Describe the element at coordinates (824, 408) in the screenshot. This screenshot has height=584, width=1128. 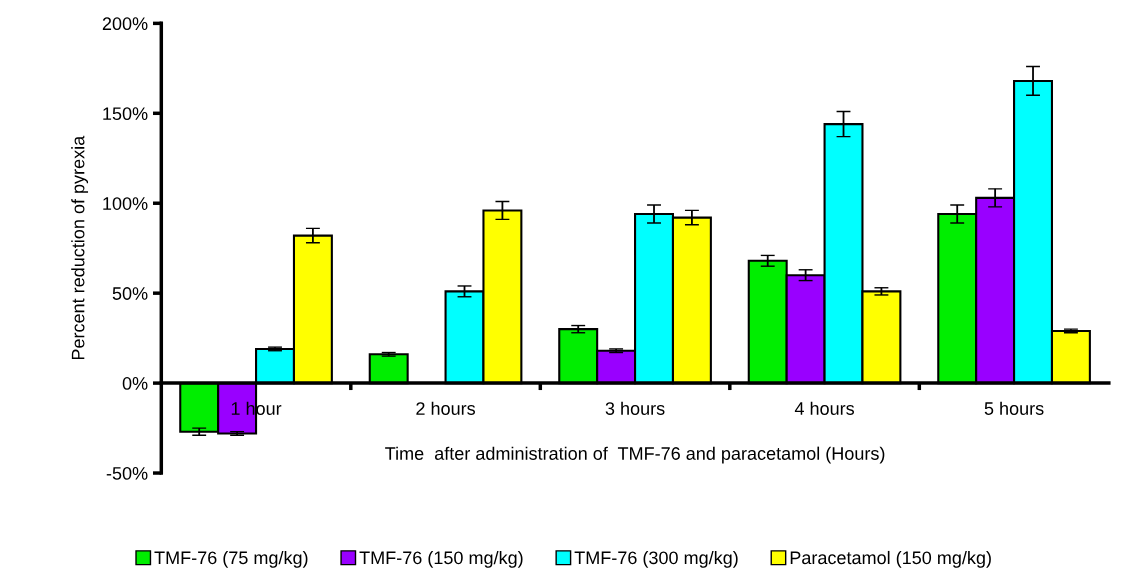
I see `x-tick-label: 4 hours` at that location.